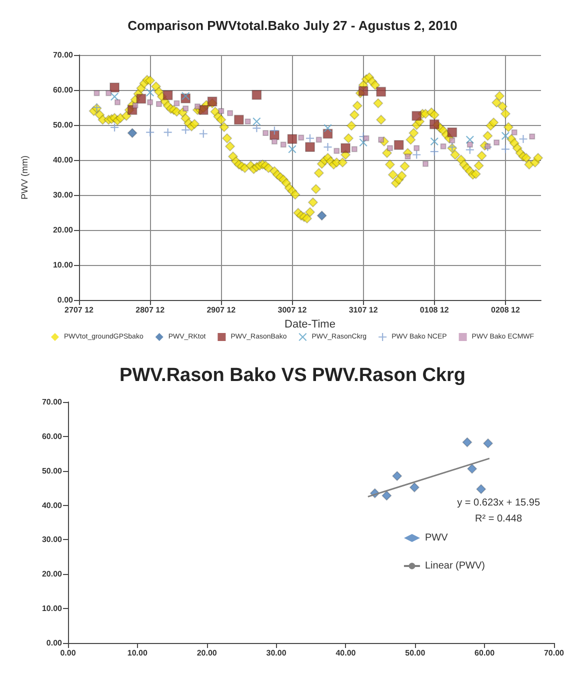 The width and height of the screenshot is (585, 680). I want to click on y-axis-title: PWV (mm), so click(25, 178).